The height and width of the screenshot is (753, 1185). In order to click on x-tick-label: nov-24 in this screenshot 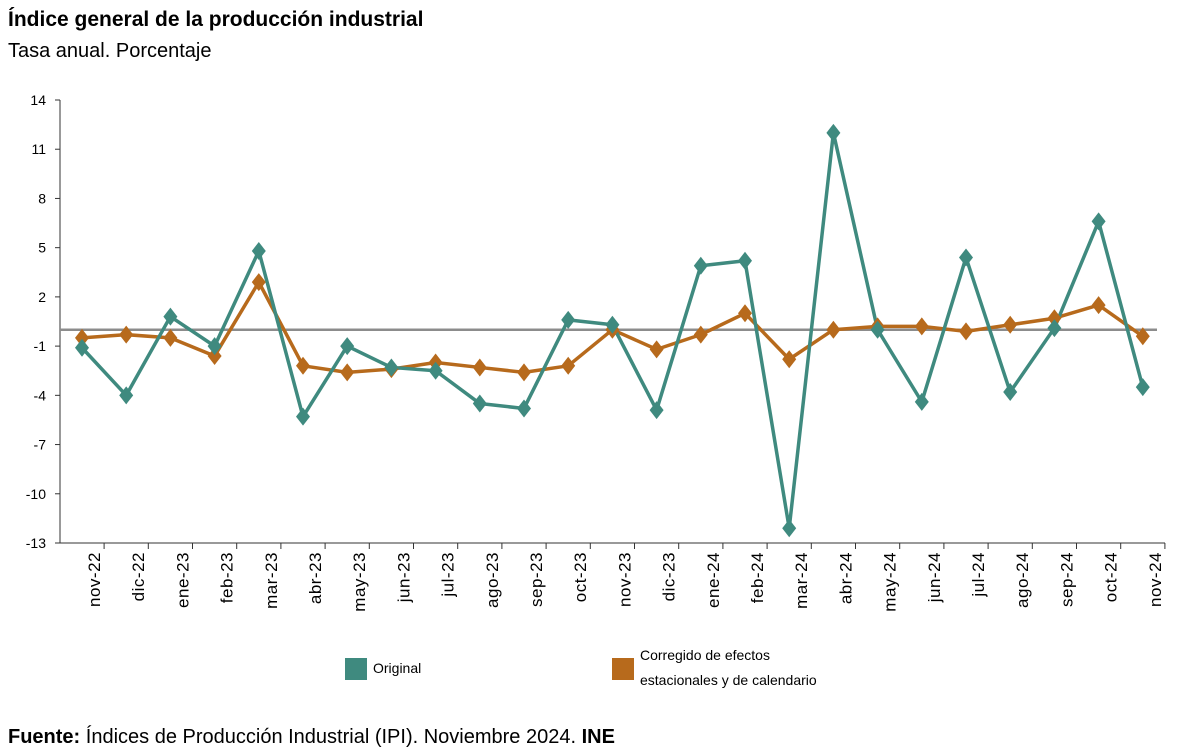, I will do `click(1155, 579)`.